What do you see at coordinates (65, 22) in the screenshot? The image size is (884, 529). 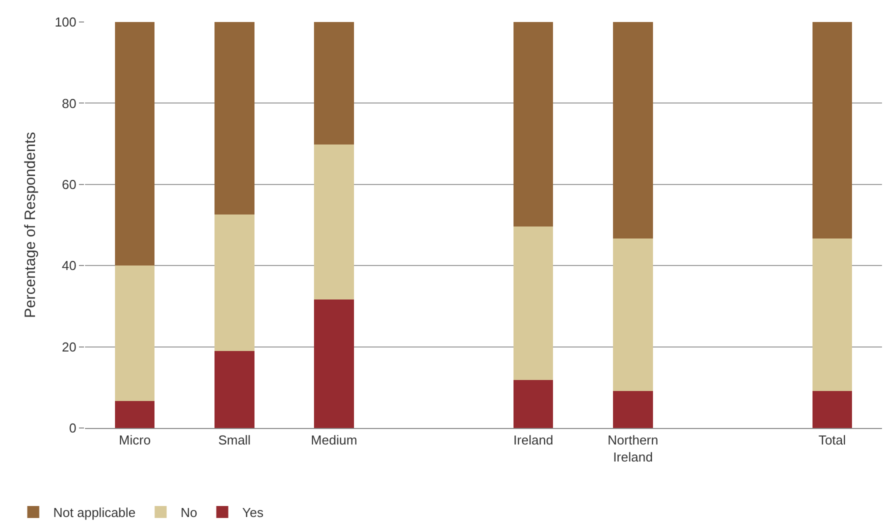 I see `y-tick-label: 100` at bounding box center [65, 22].